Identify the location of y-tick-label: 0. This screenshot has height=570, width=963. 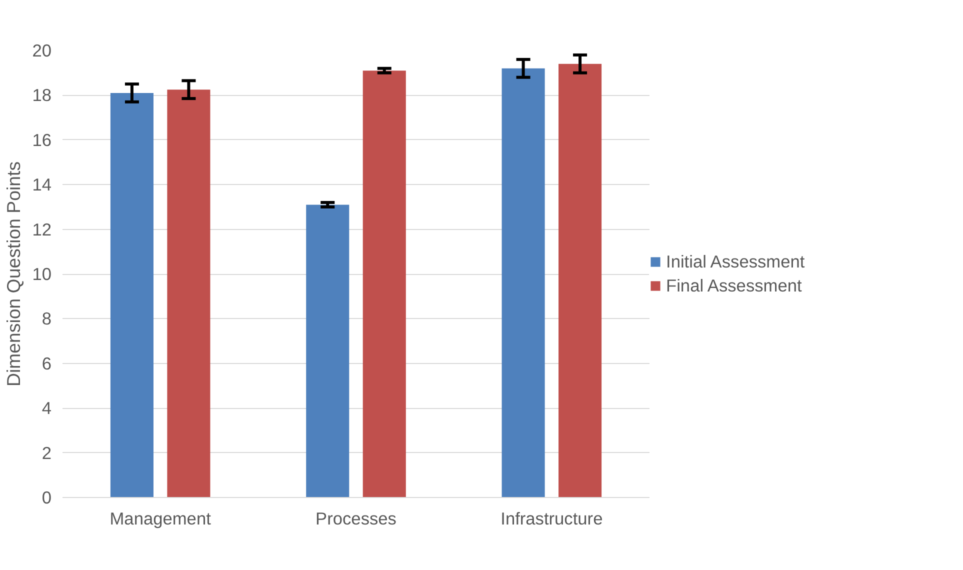
(47, 498).